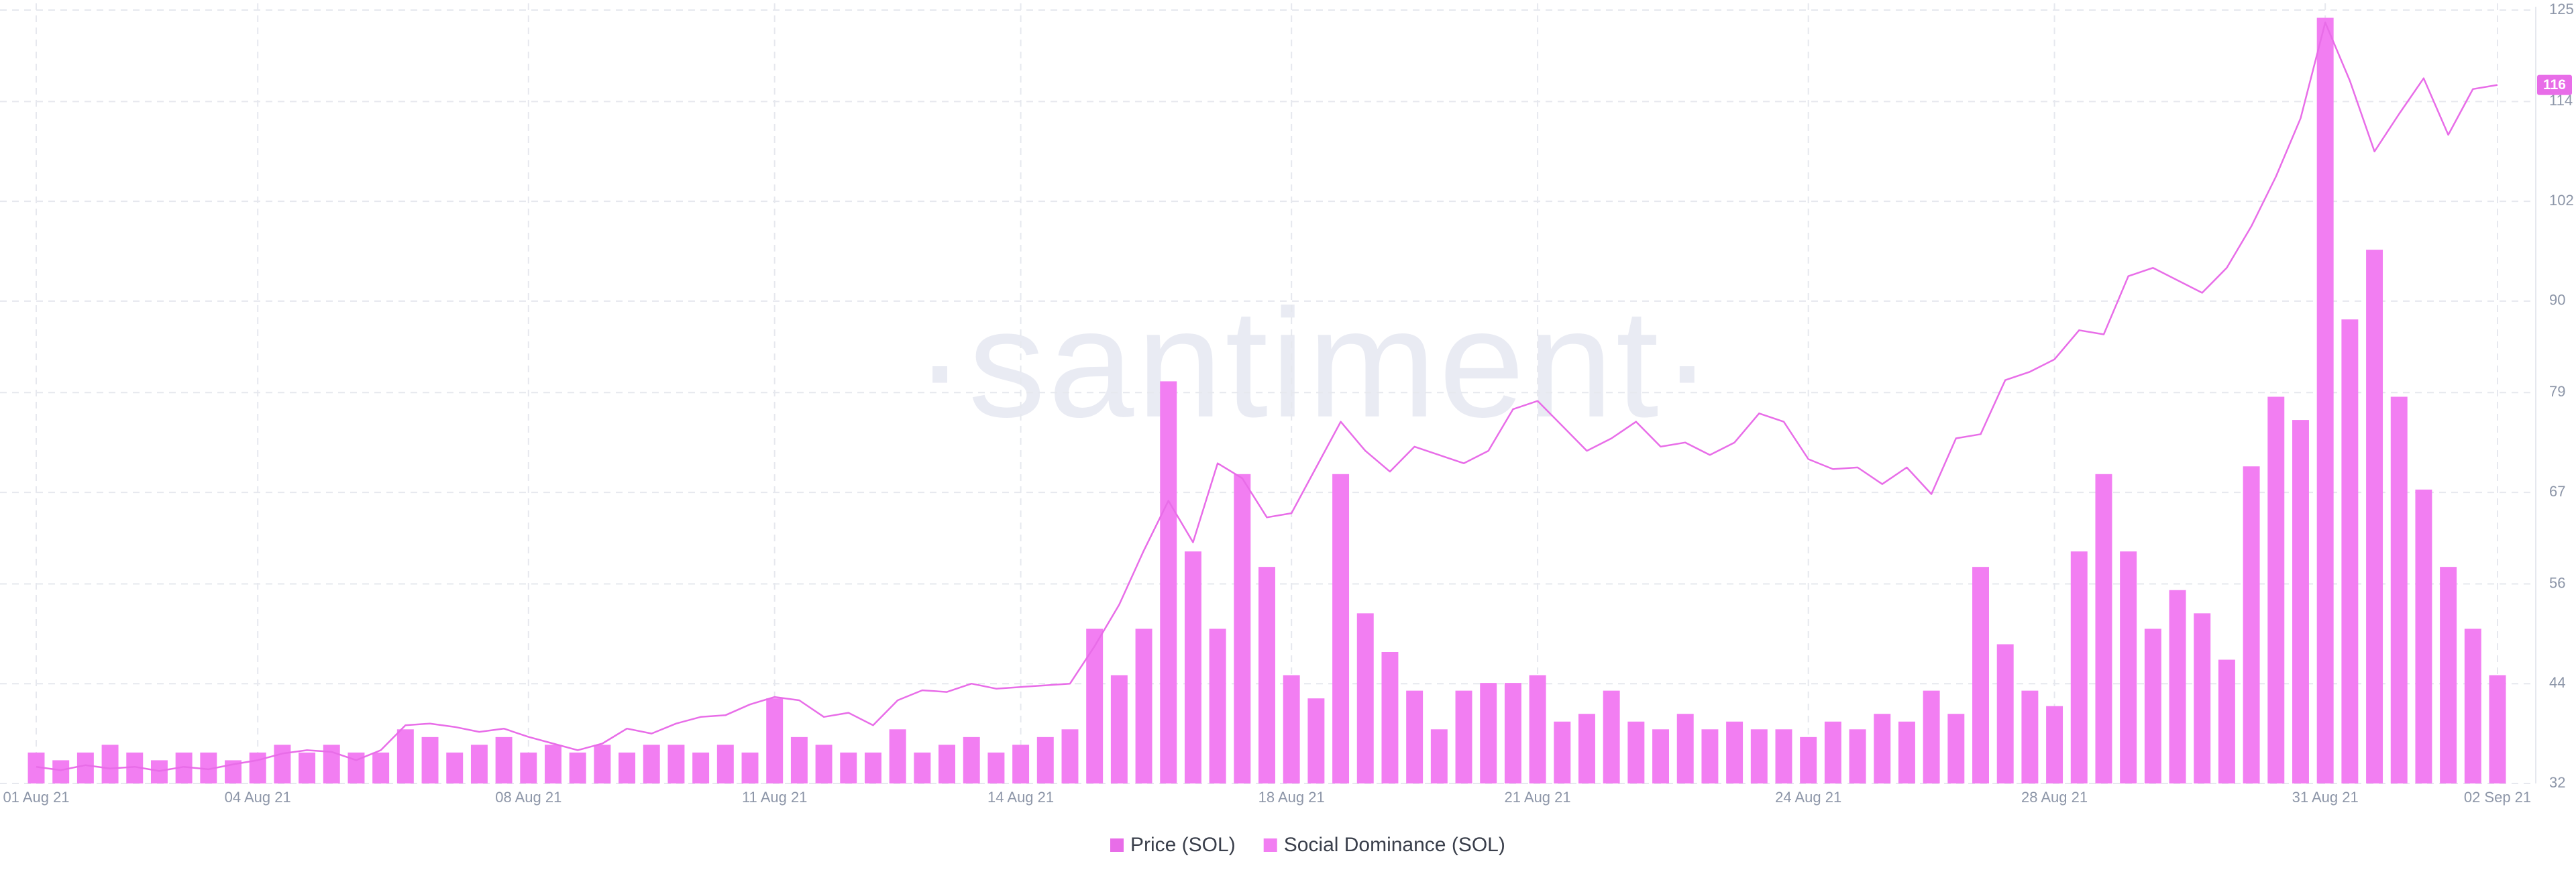  Describe the element at coordinates (1808, 798) in the screenshot. I see `x-tick-label: 24 Aug 21` at that location.